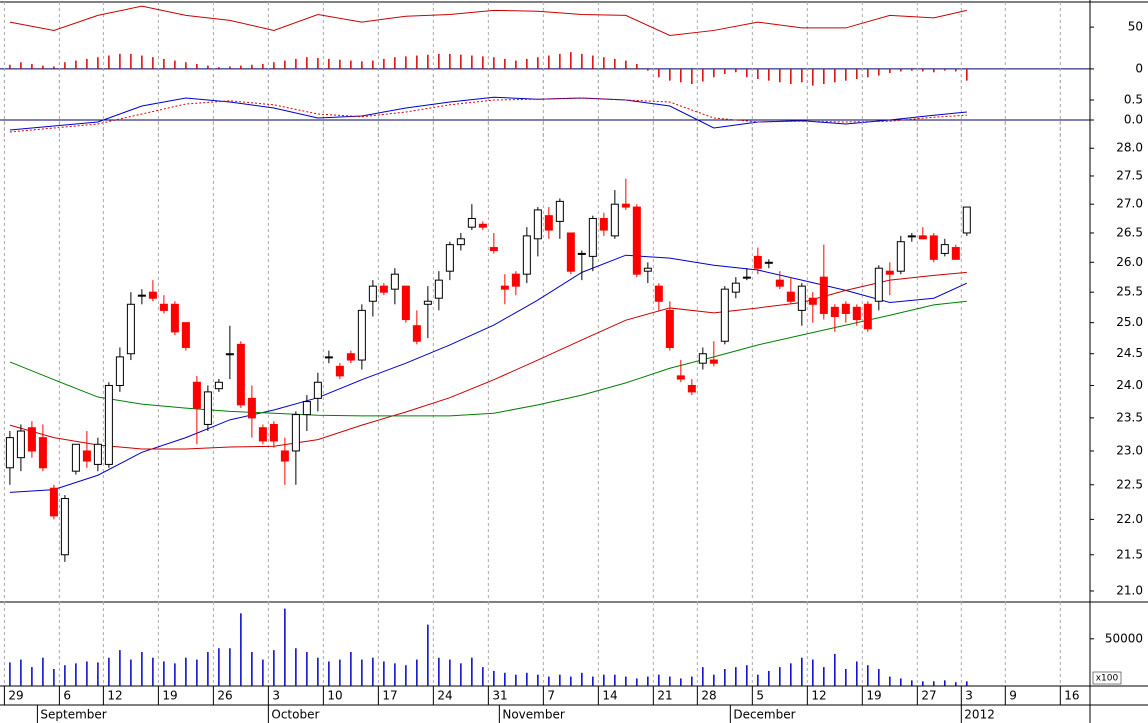 The image size is (1148, 723). What do you see at coordinates (499, 696) in the screenshot?
I see `x-tick-label: 31` at bounding box center [499, 696].